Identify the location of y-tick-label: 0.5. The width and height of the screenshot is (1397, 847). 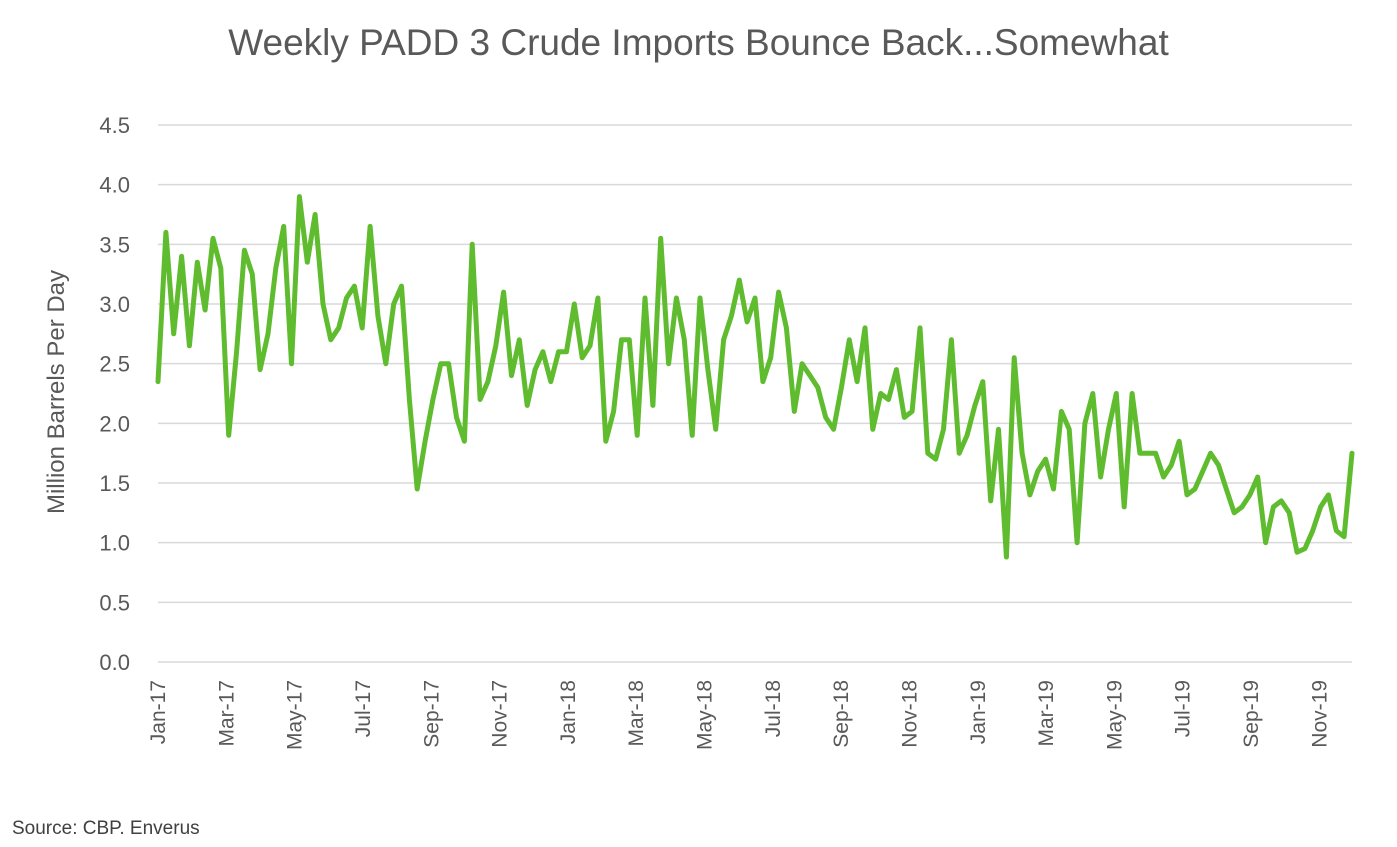
(114, 602).